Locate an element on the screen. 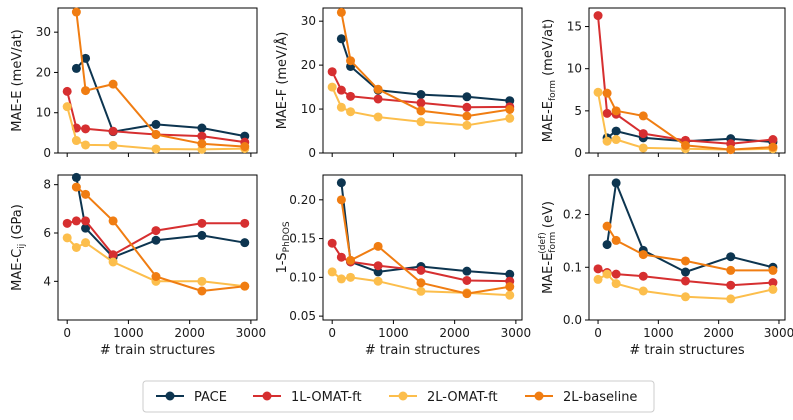 The width and height of the screenshot is (793, 420). legend-marker is located at coordinates (539, 396).